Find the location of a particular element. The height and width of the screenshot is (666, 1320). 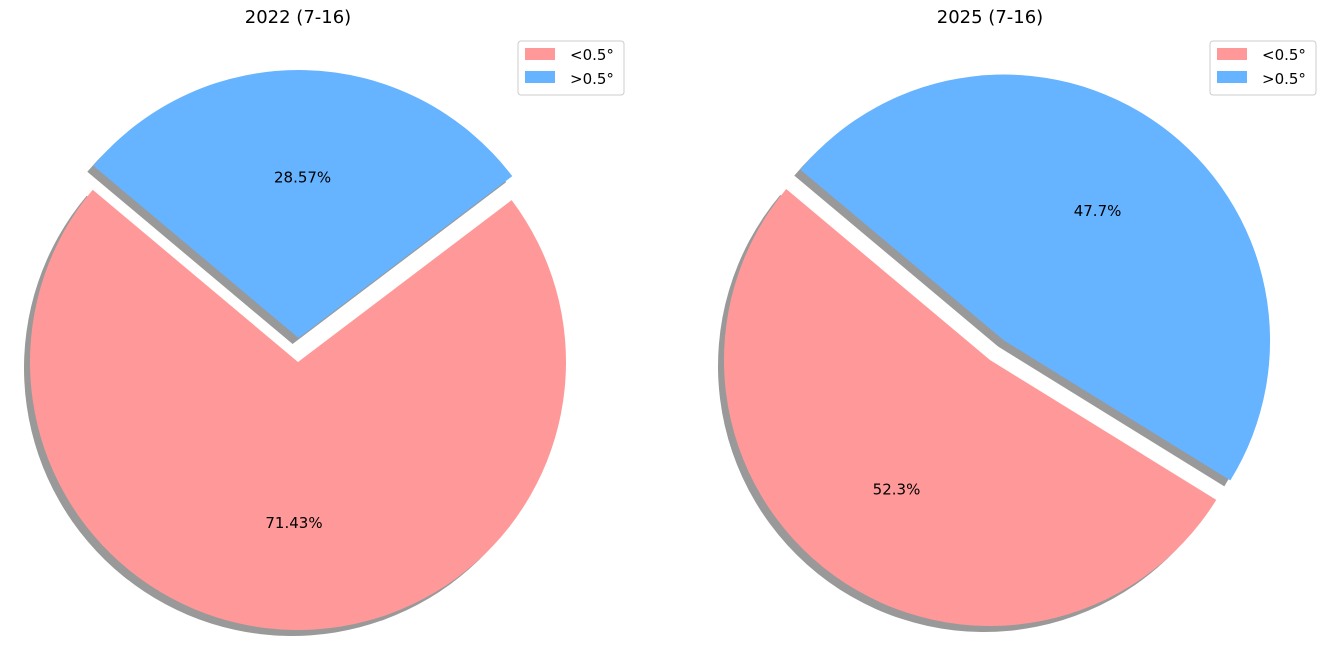

chart-title: 2025 (7-16) is located at coordinates (990, 17).